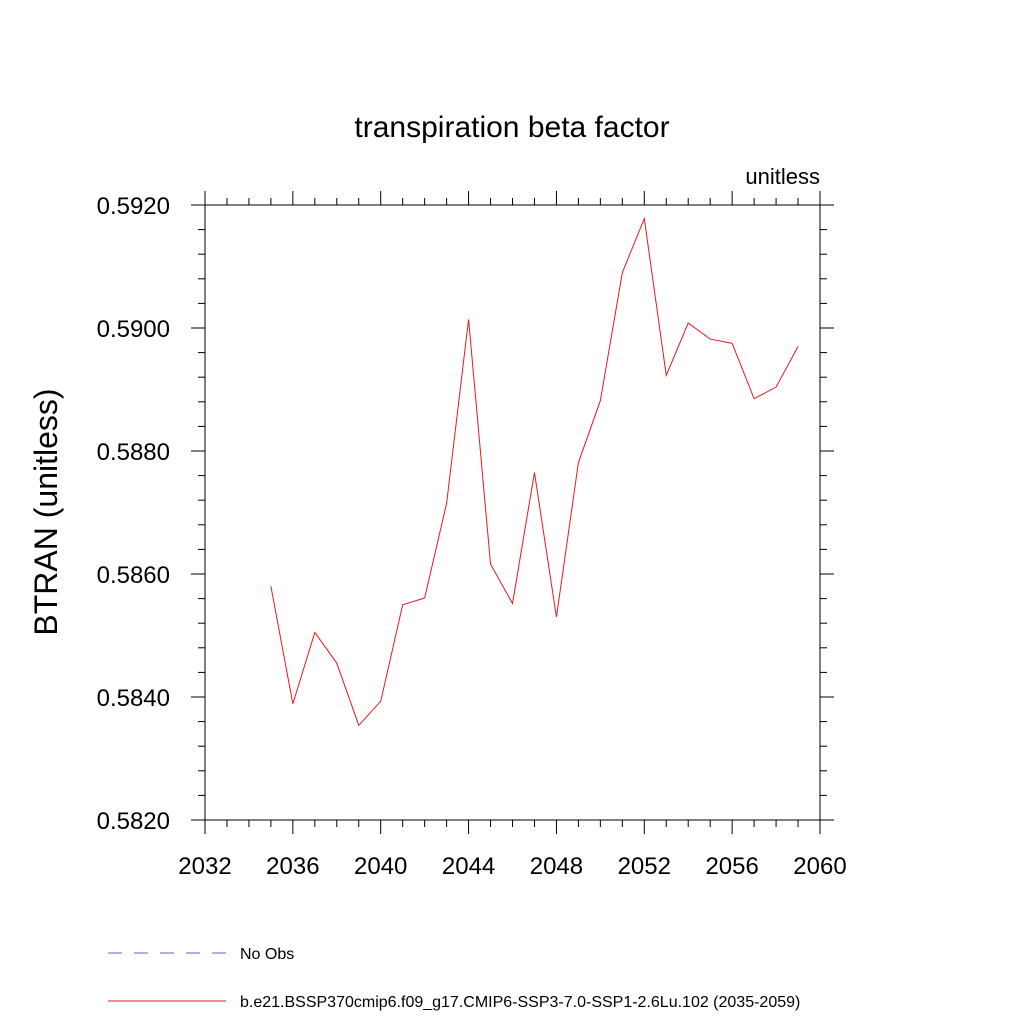  I want to click on y-tick-label: 0.5840, so click(133, 698).